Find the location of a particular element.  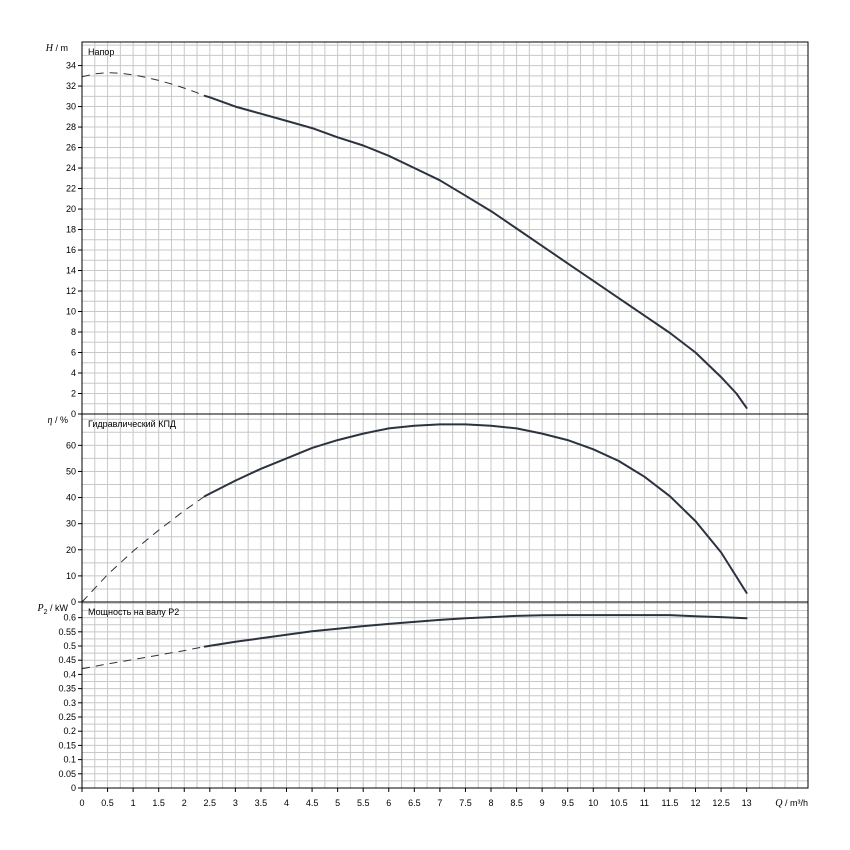

curve-power-dashed is located at coordinates (143, 658).